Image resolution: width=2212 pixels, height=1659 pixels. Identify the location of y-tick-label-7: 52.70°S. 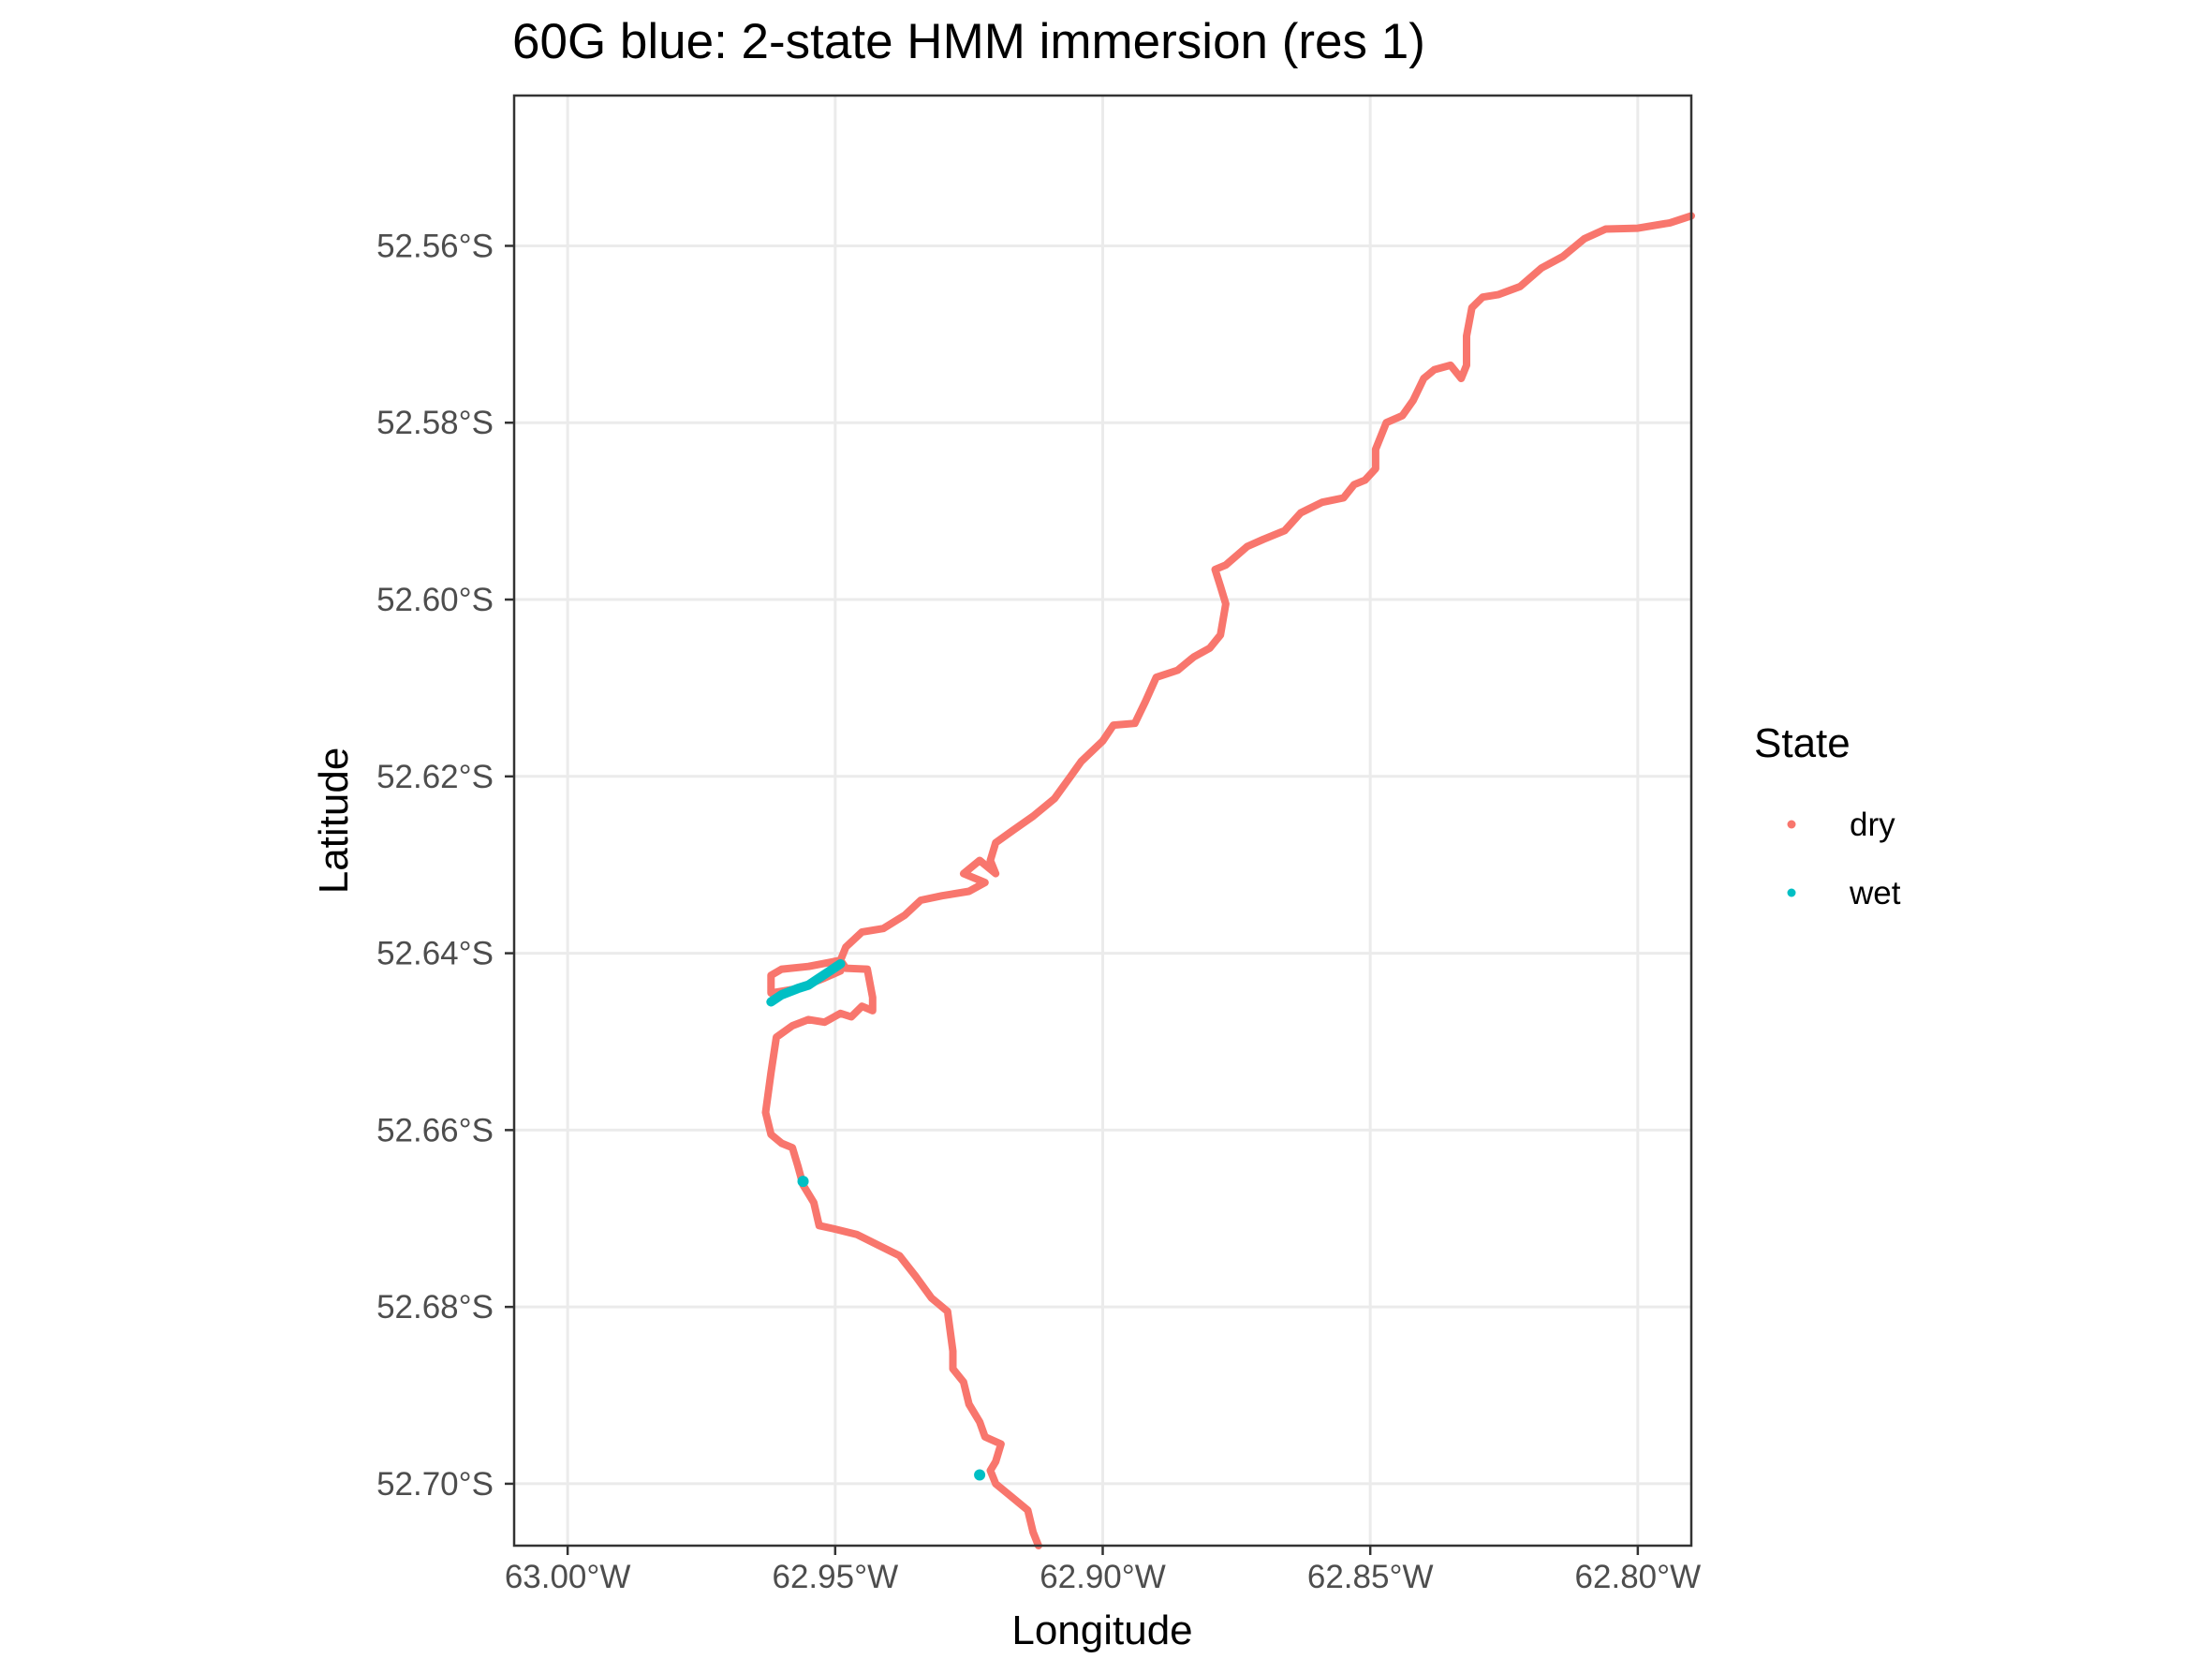
(435, 1485).